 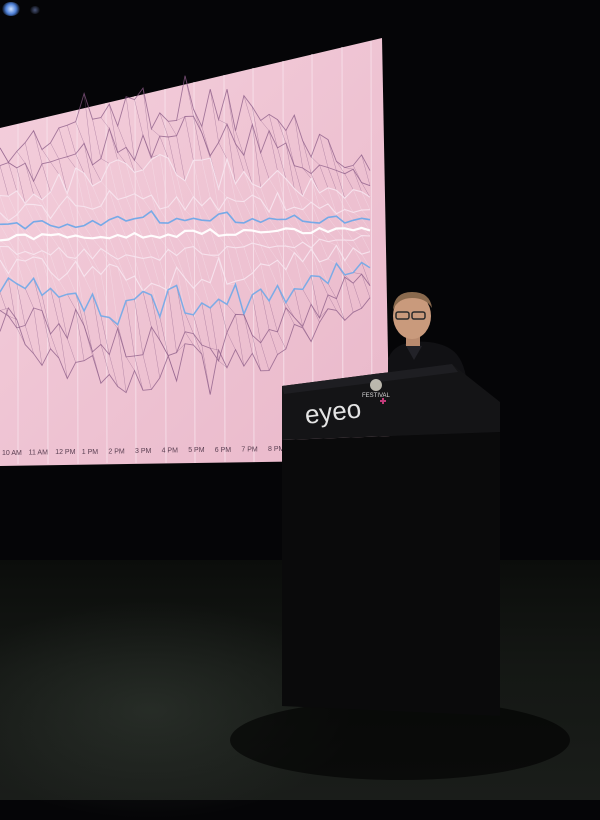 What do you see at coordinates (391, 574) in the screenshot?
I see `podium-body` at bounding box center [391, 574].